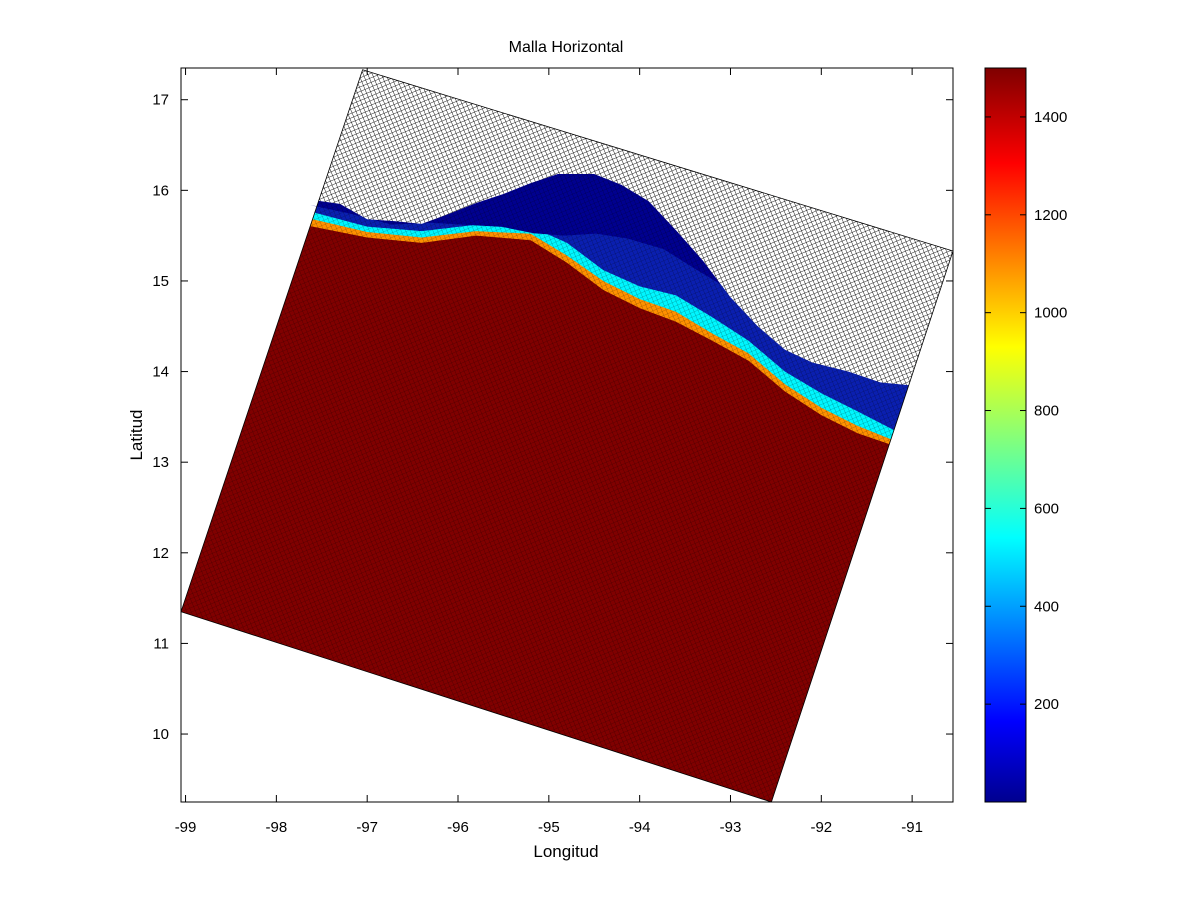  What do you see at coordinates (1050, 215) in the screenshot?
I see `colorbar-tick-label: 1200` at bounding box center [1050, 215].